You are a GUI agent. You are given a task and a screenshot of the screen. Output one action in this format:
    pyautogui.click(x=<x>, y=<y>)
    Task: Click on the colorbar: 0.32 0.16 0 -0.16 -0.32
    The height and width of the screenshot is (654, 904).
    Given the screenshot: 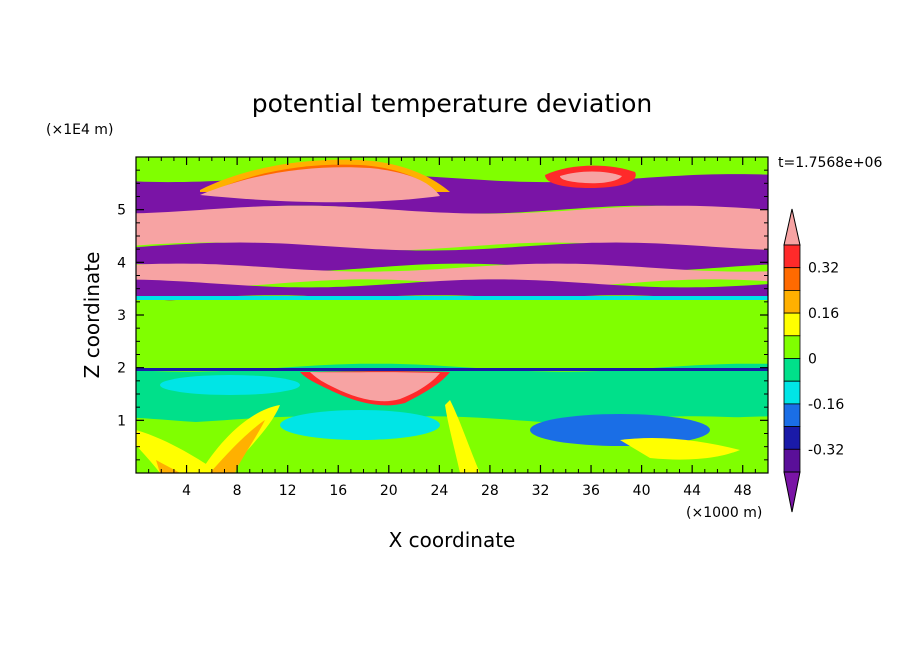 What is the action you would take?
    pyautogui.click(x=813, y=360)
    